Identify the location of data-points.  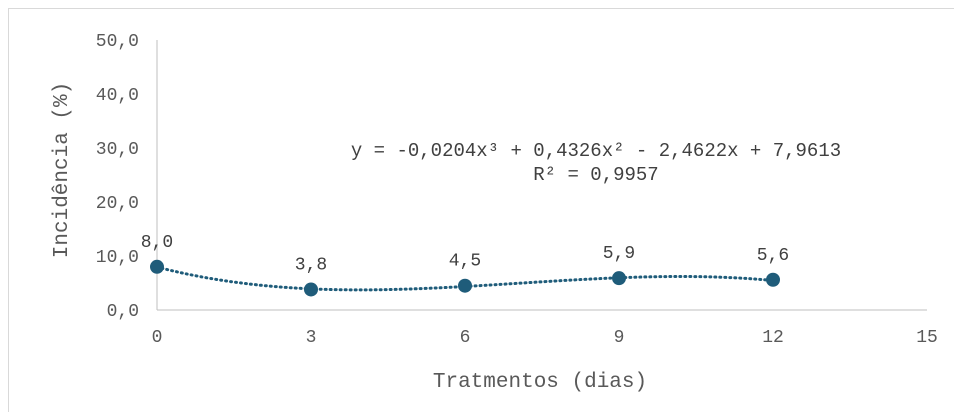
(465, 278).